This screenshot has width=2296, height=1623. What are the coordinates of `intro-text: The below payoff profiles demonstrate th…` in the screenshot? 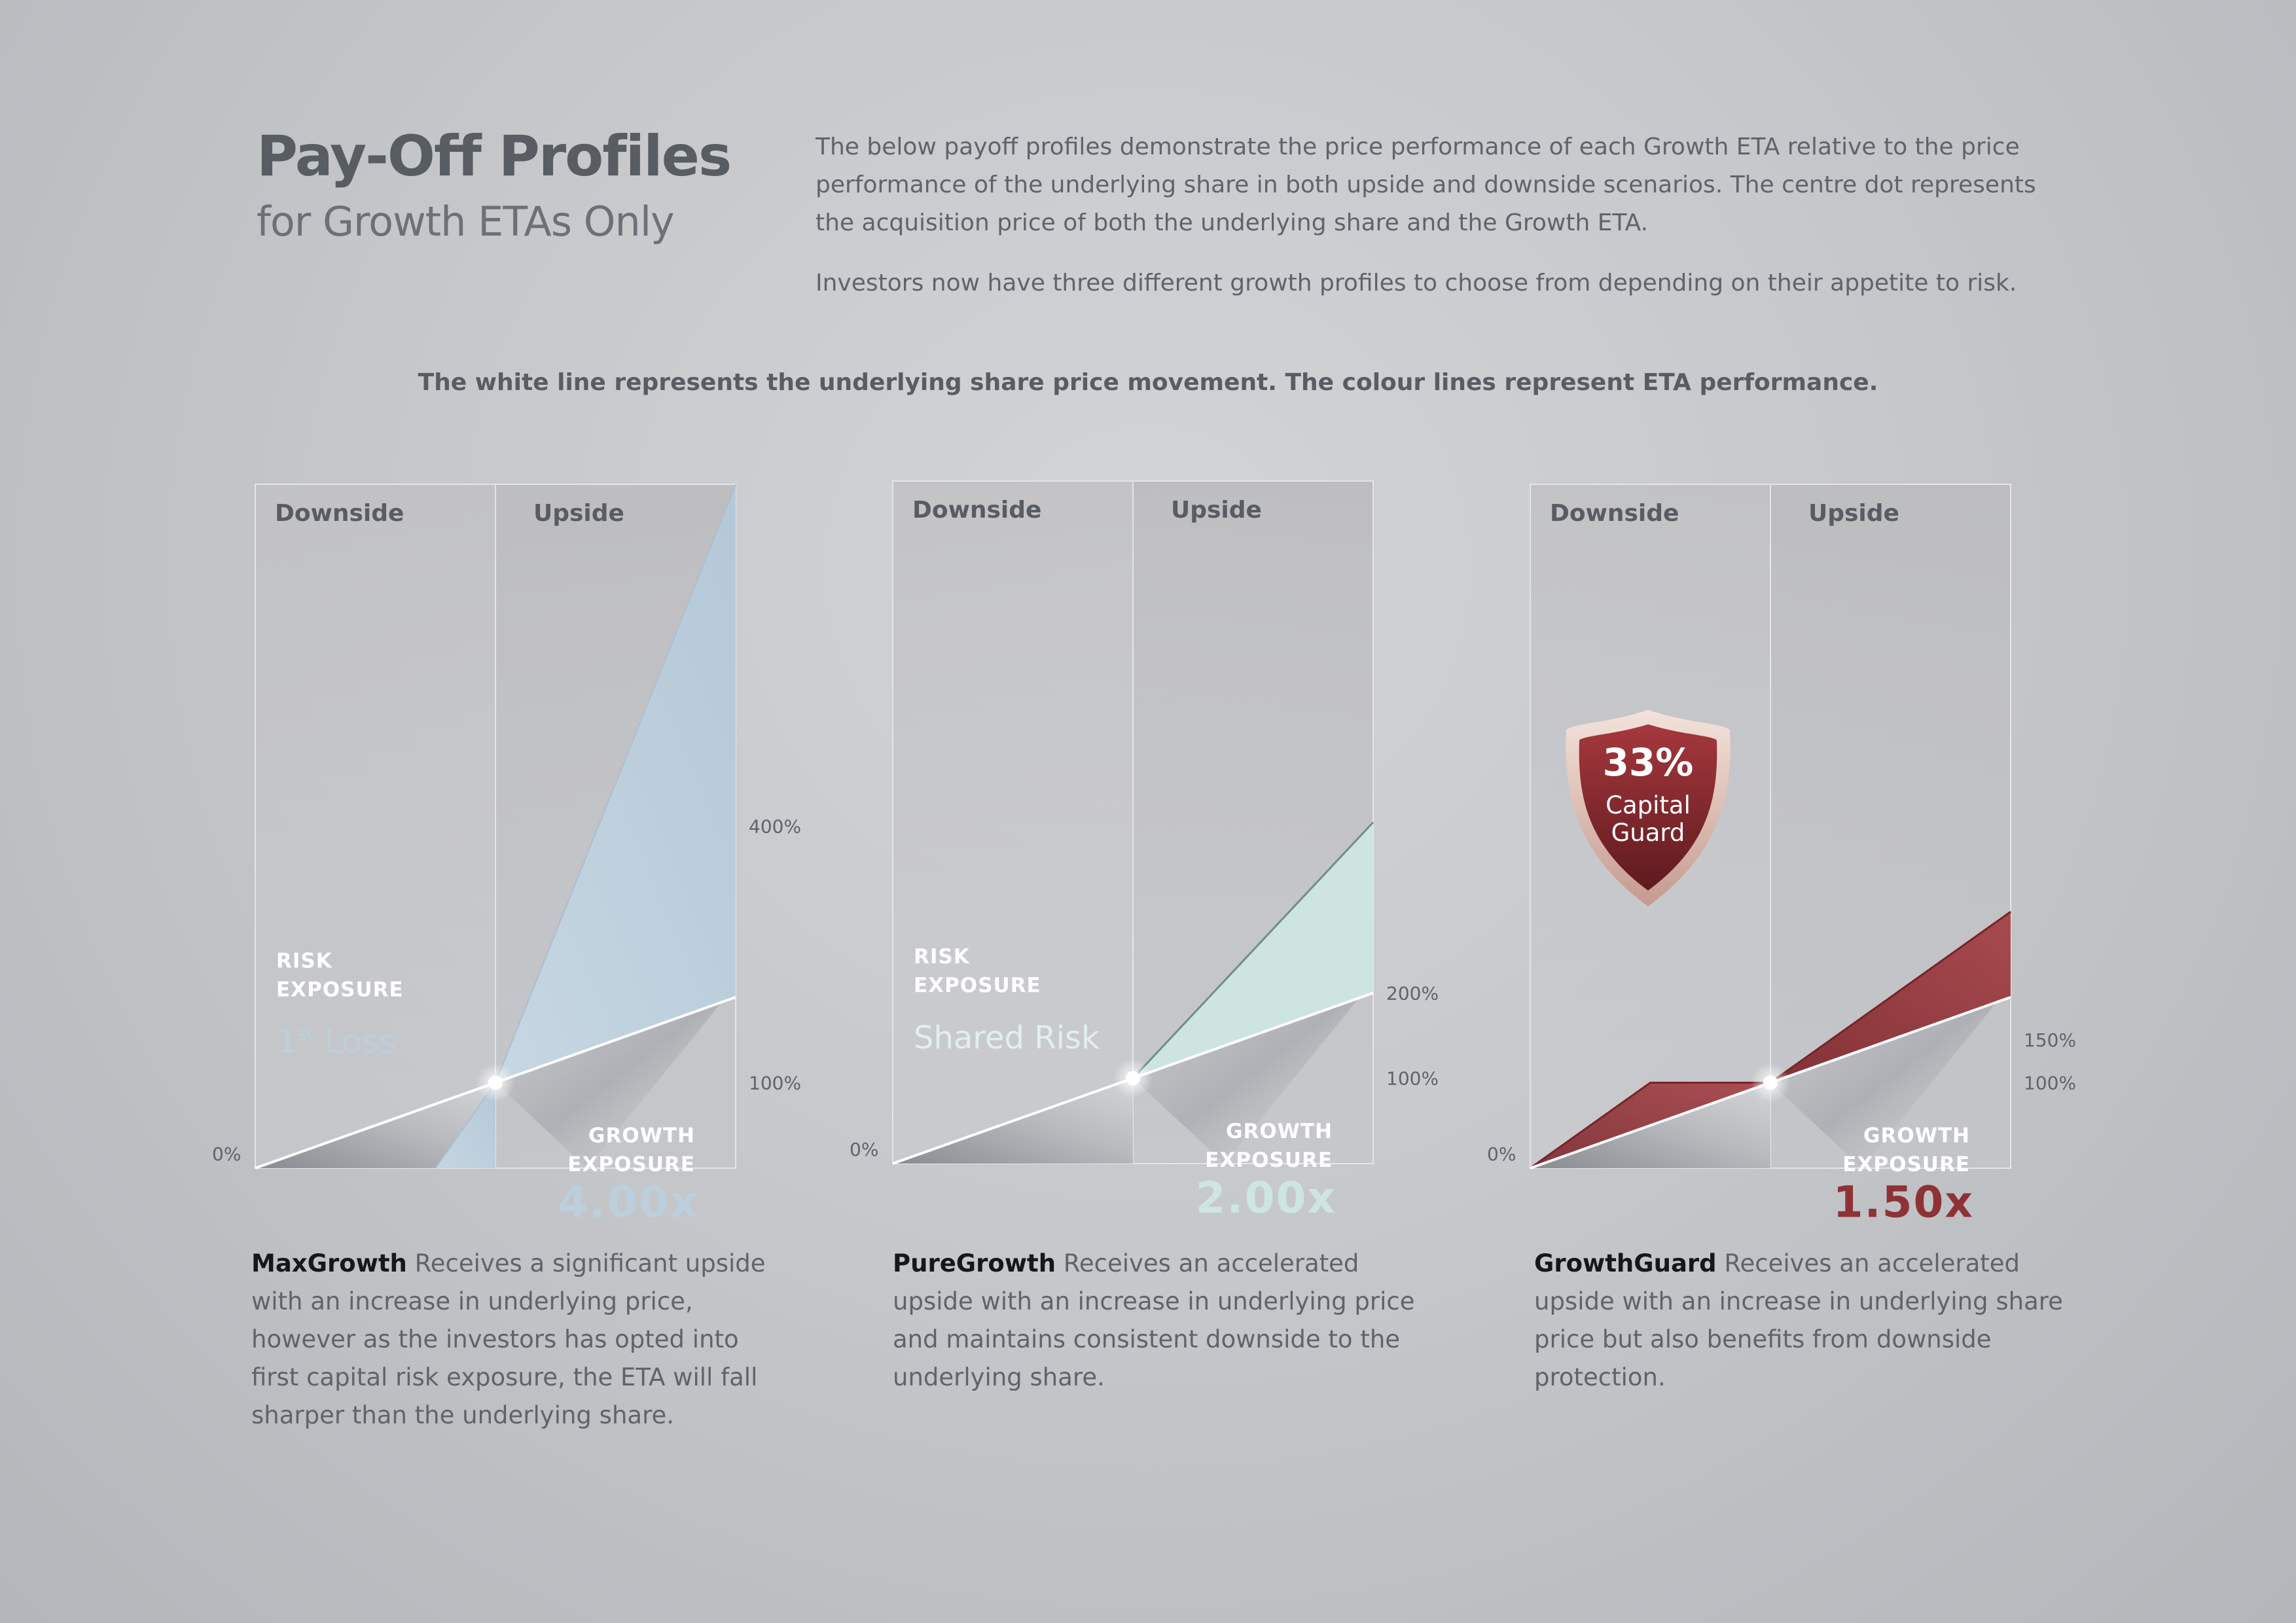 It's located at (1444, 227).